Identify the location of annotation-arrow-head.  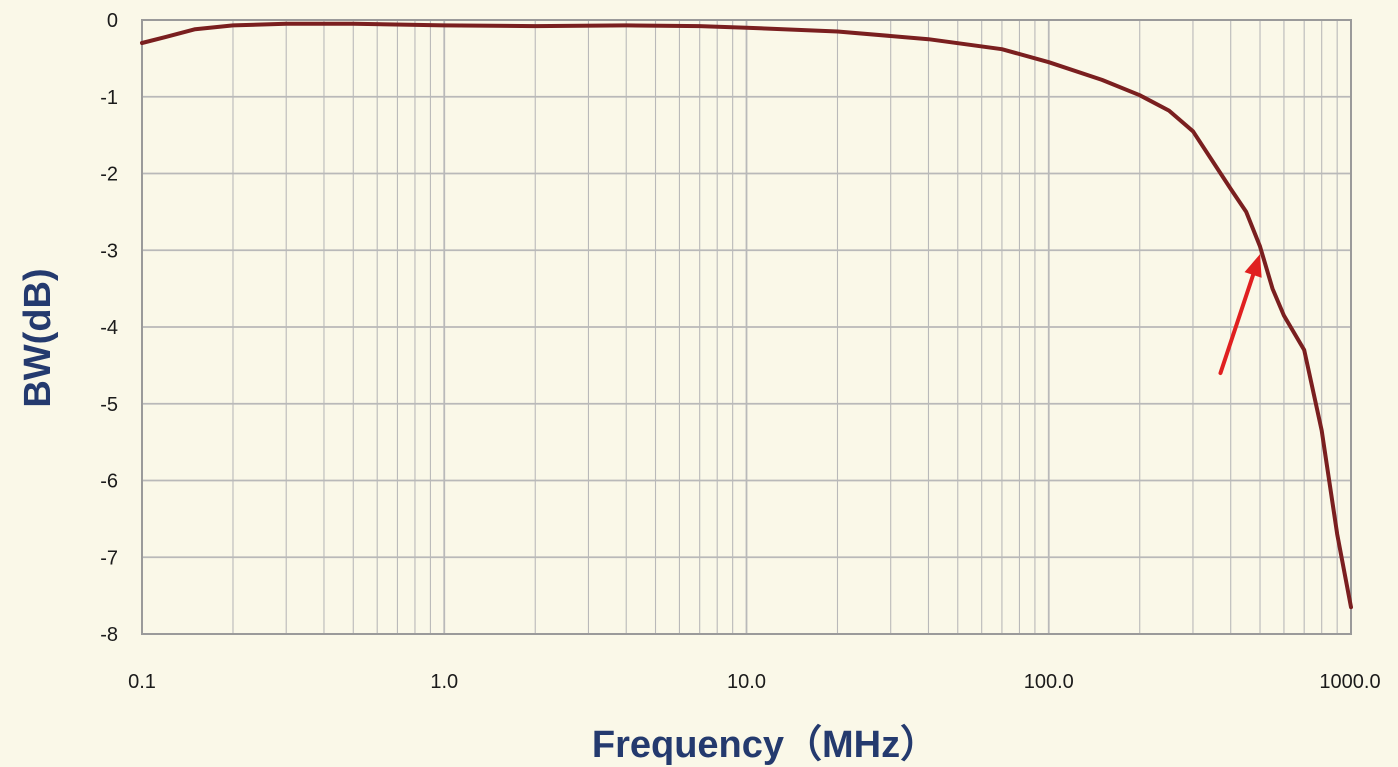
(1253, 266).